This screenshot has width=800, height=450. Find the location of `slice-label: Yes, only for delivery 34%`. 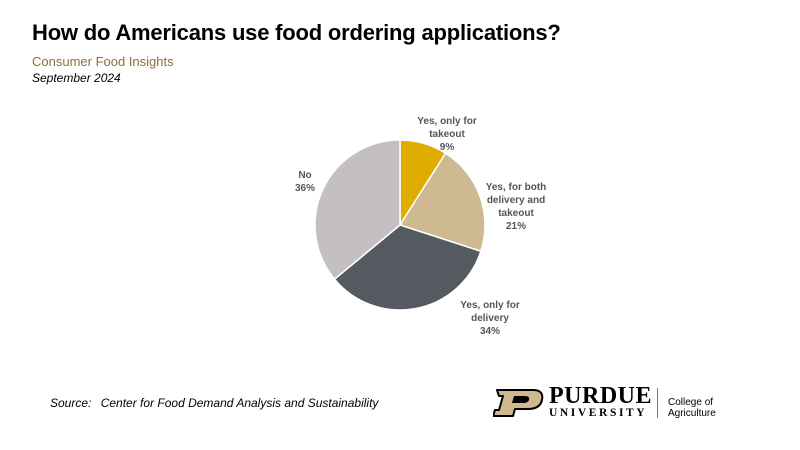

slice-label: Yes, only for delivery 34% is located at coordinates (490, 318).